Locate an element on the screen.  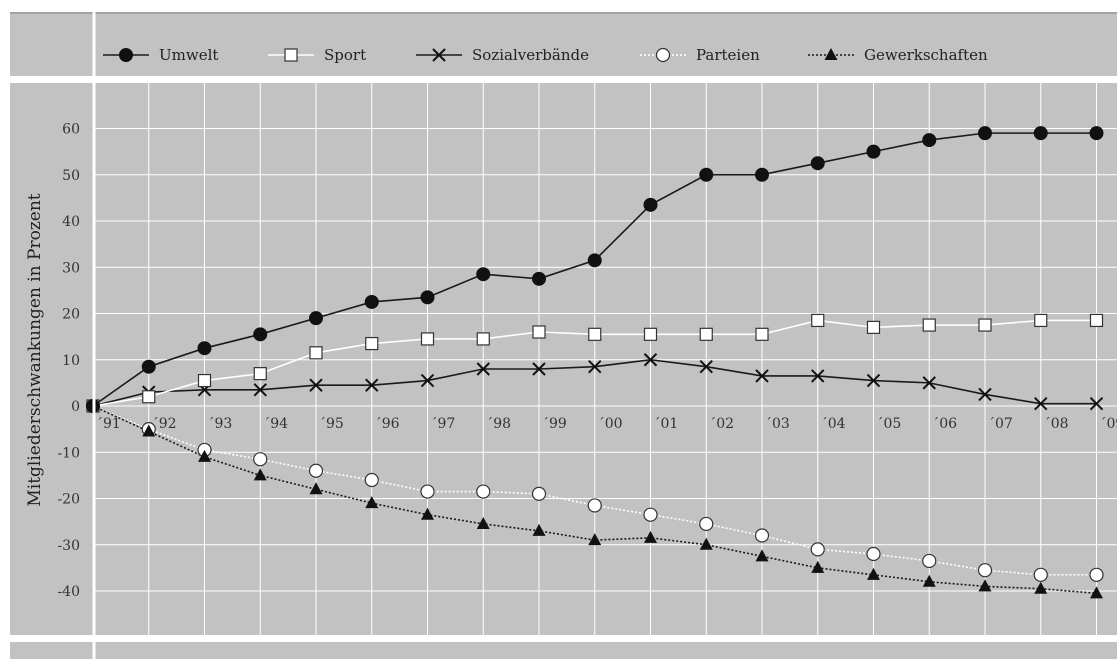
x-tick-label: ´92 is located at coordinates (164, 424).